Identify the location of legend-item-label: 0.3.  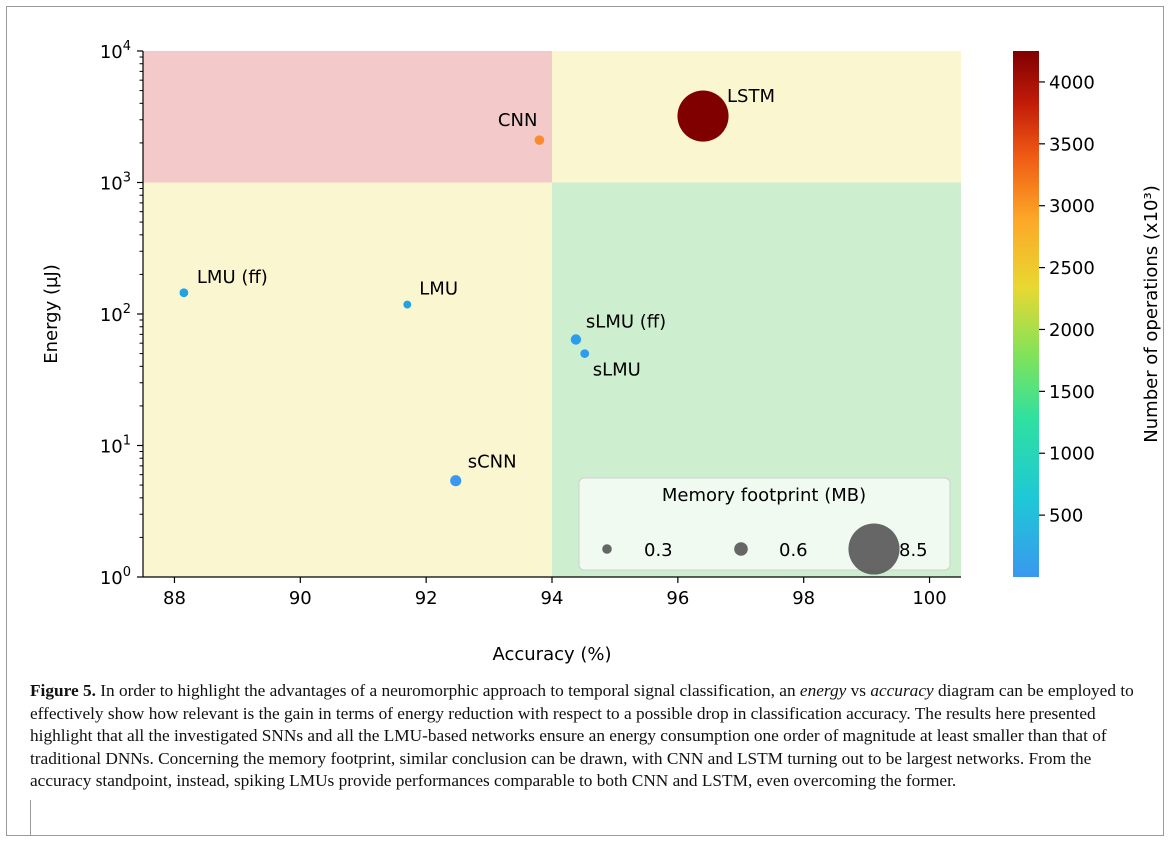
(658, 550).